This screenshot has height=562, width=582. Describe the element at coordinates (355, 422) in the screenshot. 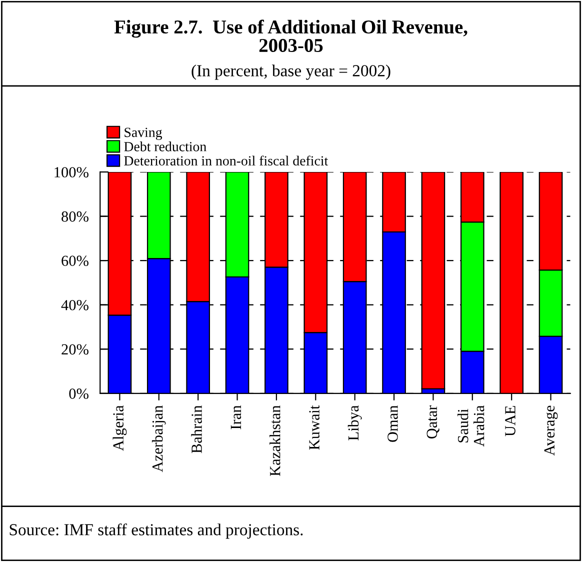

I see `x-tick-label: Libya` at that location.